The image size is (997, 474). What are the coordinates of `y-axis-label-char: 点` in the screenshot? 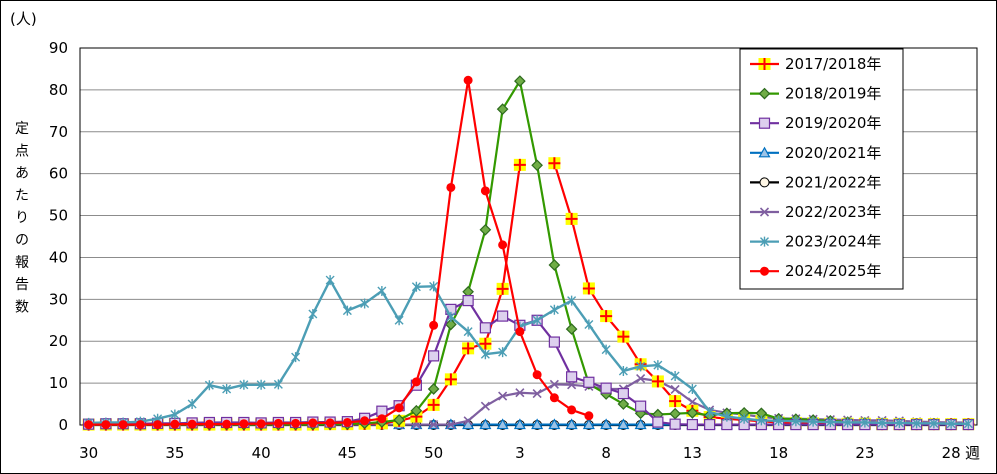 It's located at (22, 151).